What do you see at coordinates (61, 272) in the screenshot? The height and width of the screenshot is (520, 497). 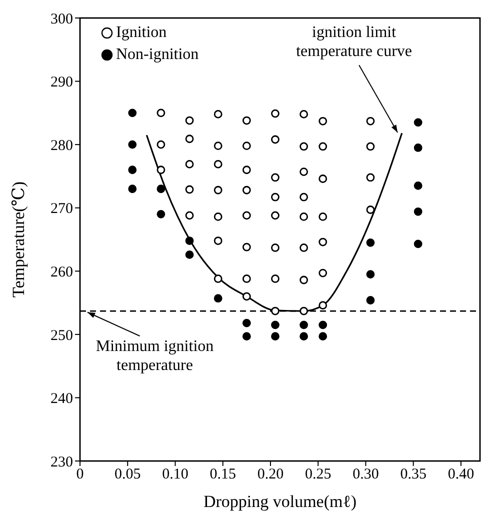 I see `y-tick-label: 260` at bounding box center [61, 272].